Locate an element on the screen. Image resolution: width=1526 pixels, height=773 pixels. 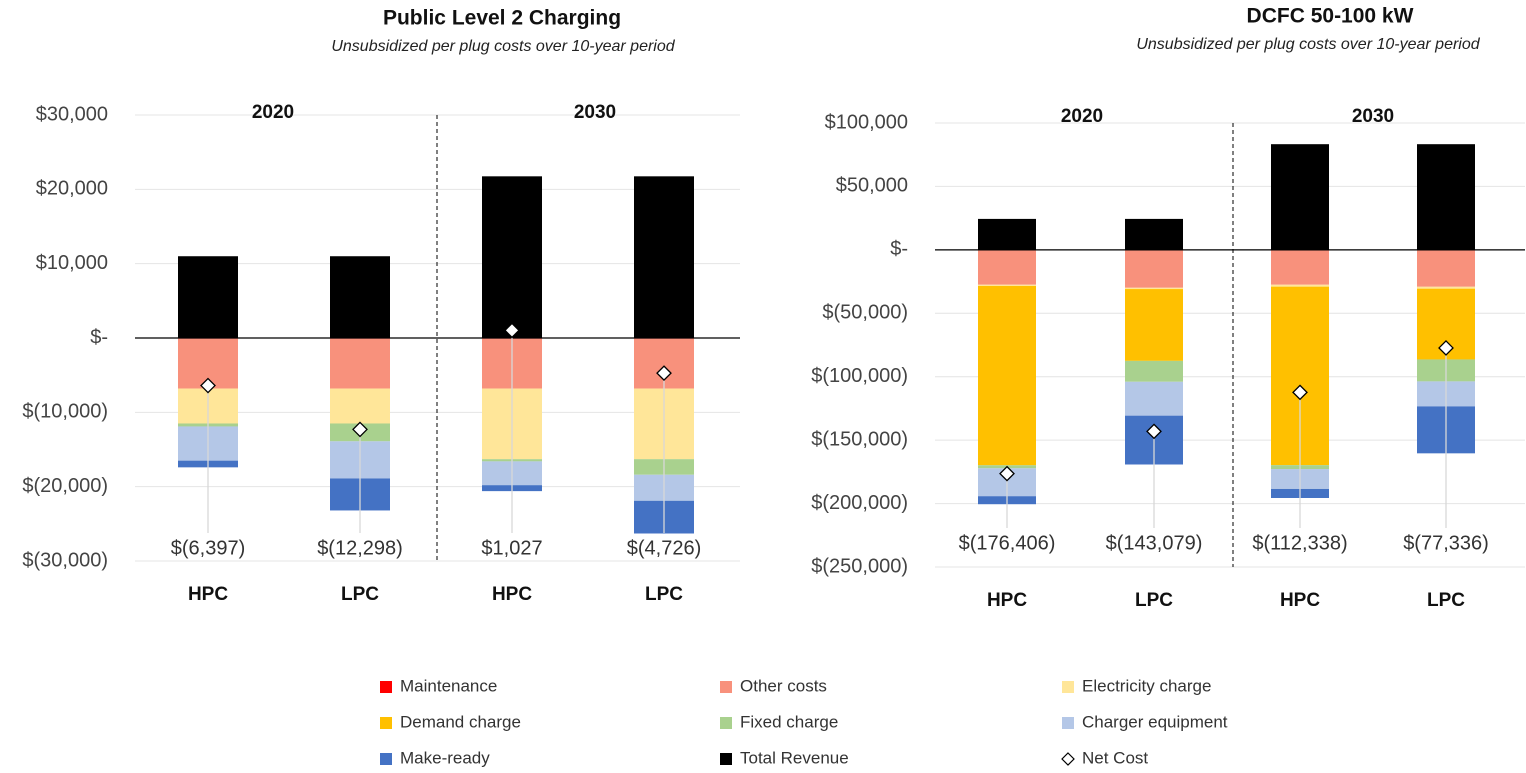
data-label: $(176,406) is located at coordinates (1007, 543).